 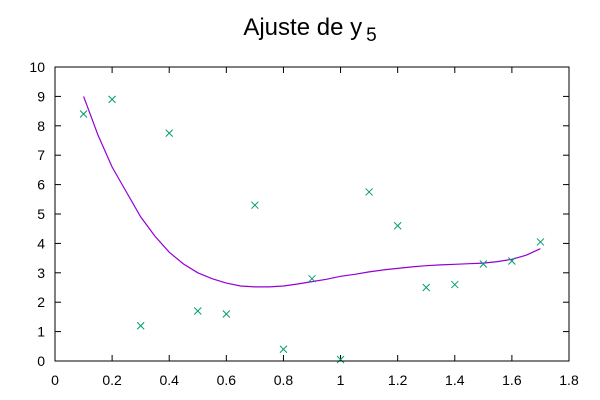 I want to click on y-tick-label-9: 9, so click(x=41, y=96).